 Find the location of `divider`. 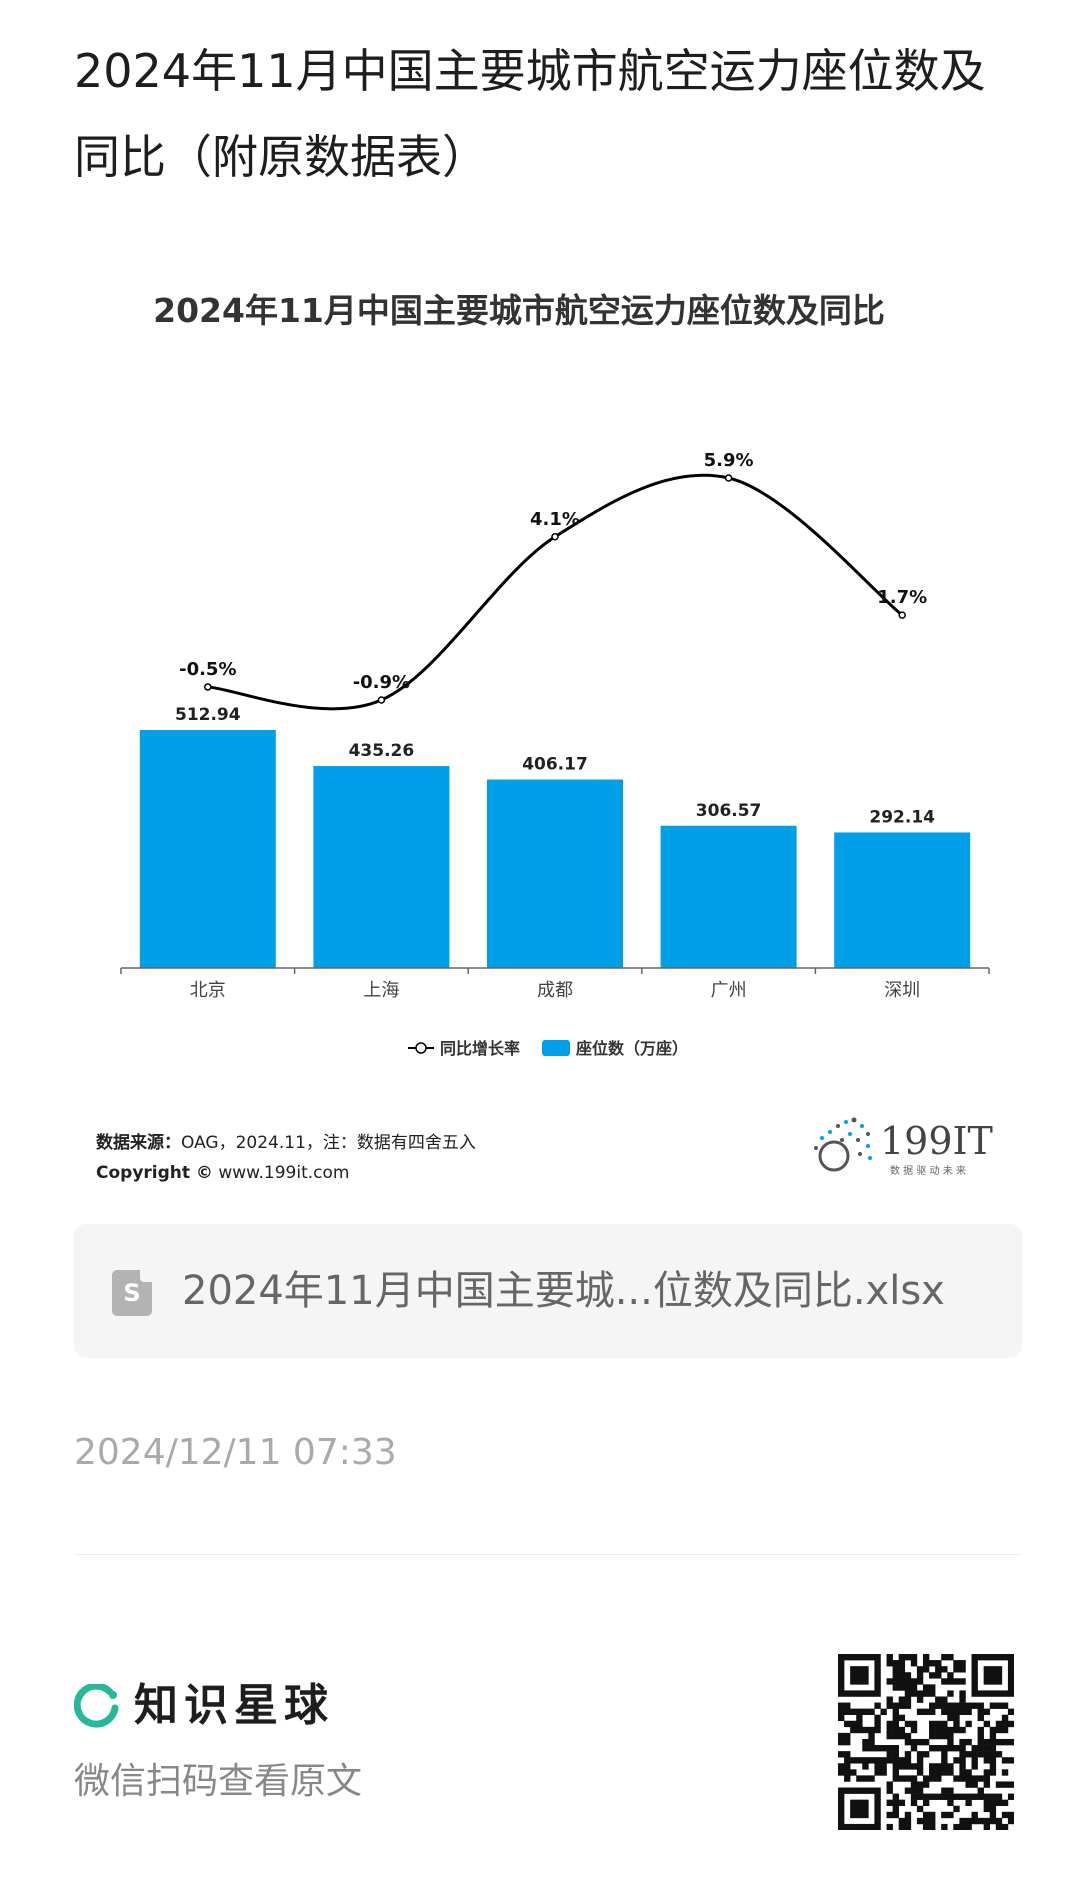

divider is located at coordinates (548, 1554).